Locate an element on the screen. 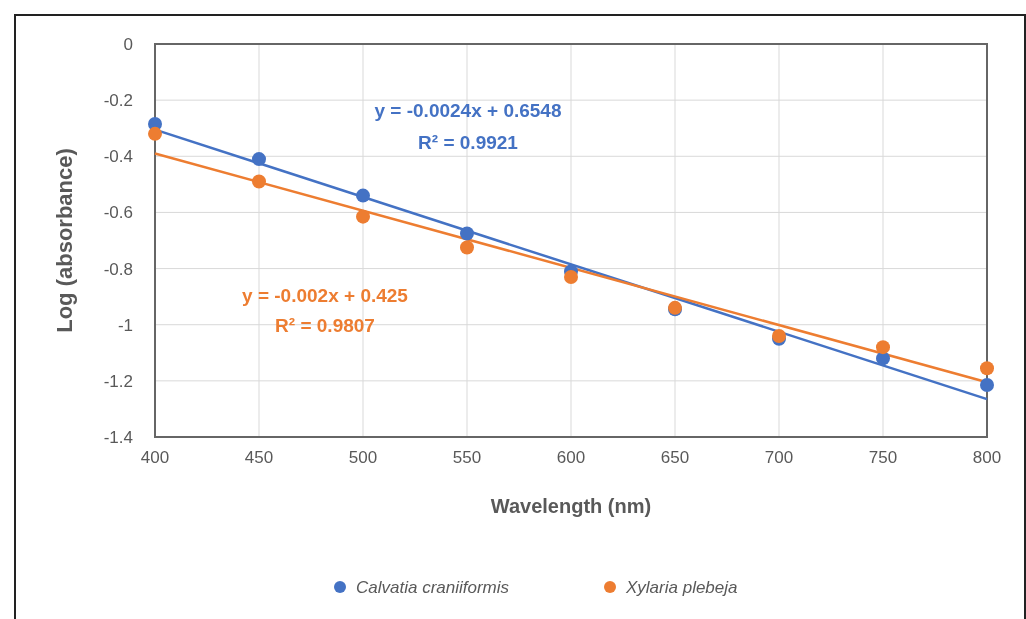  x-tick-label: 400 is located at coordinates (155, 457).